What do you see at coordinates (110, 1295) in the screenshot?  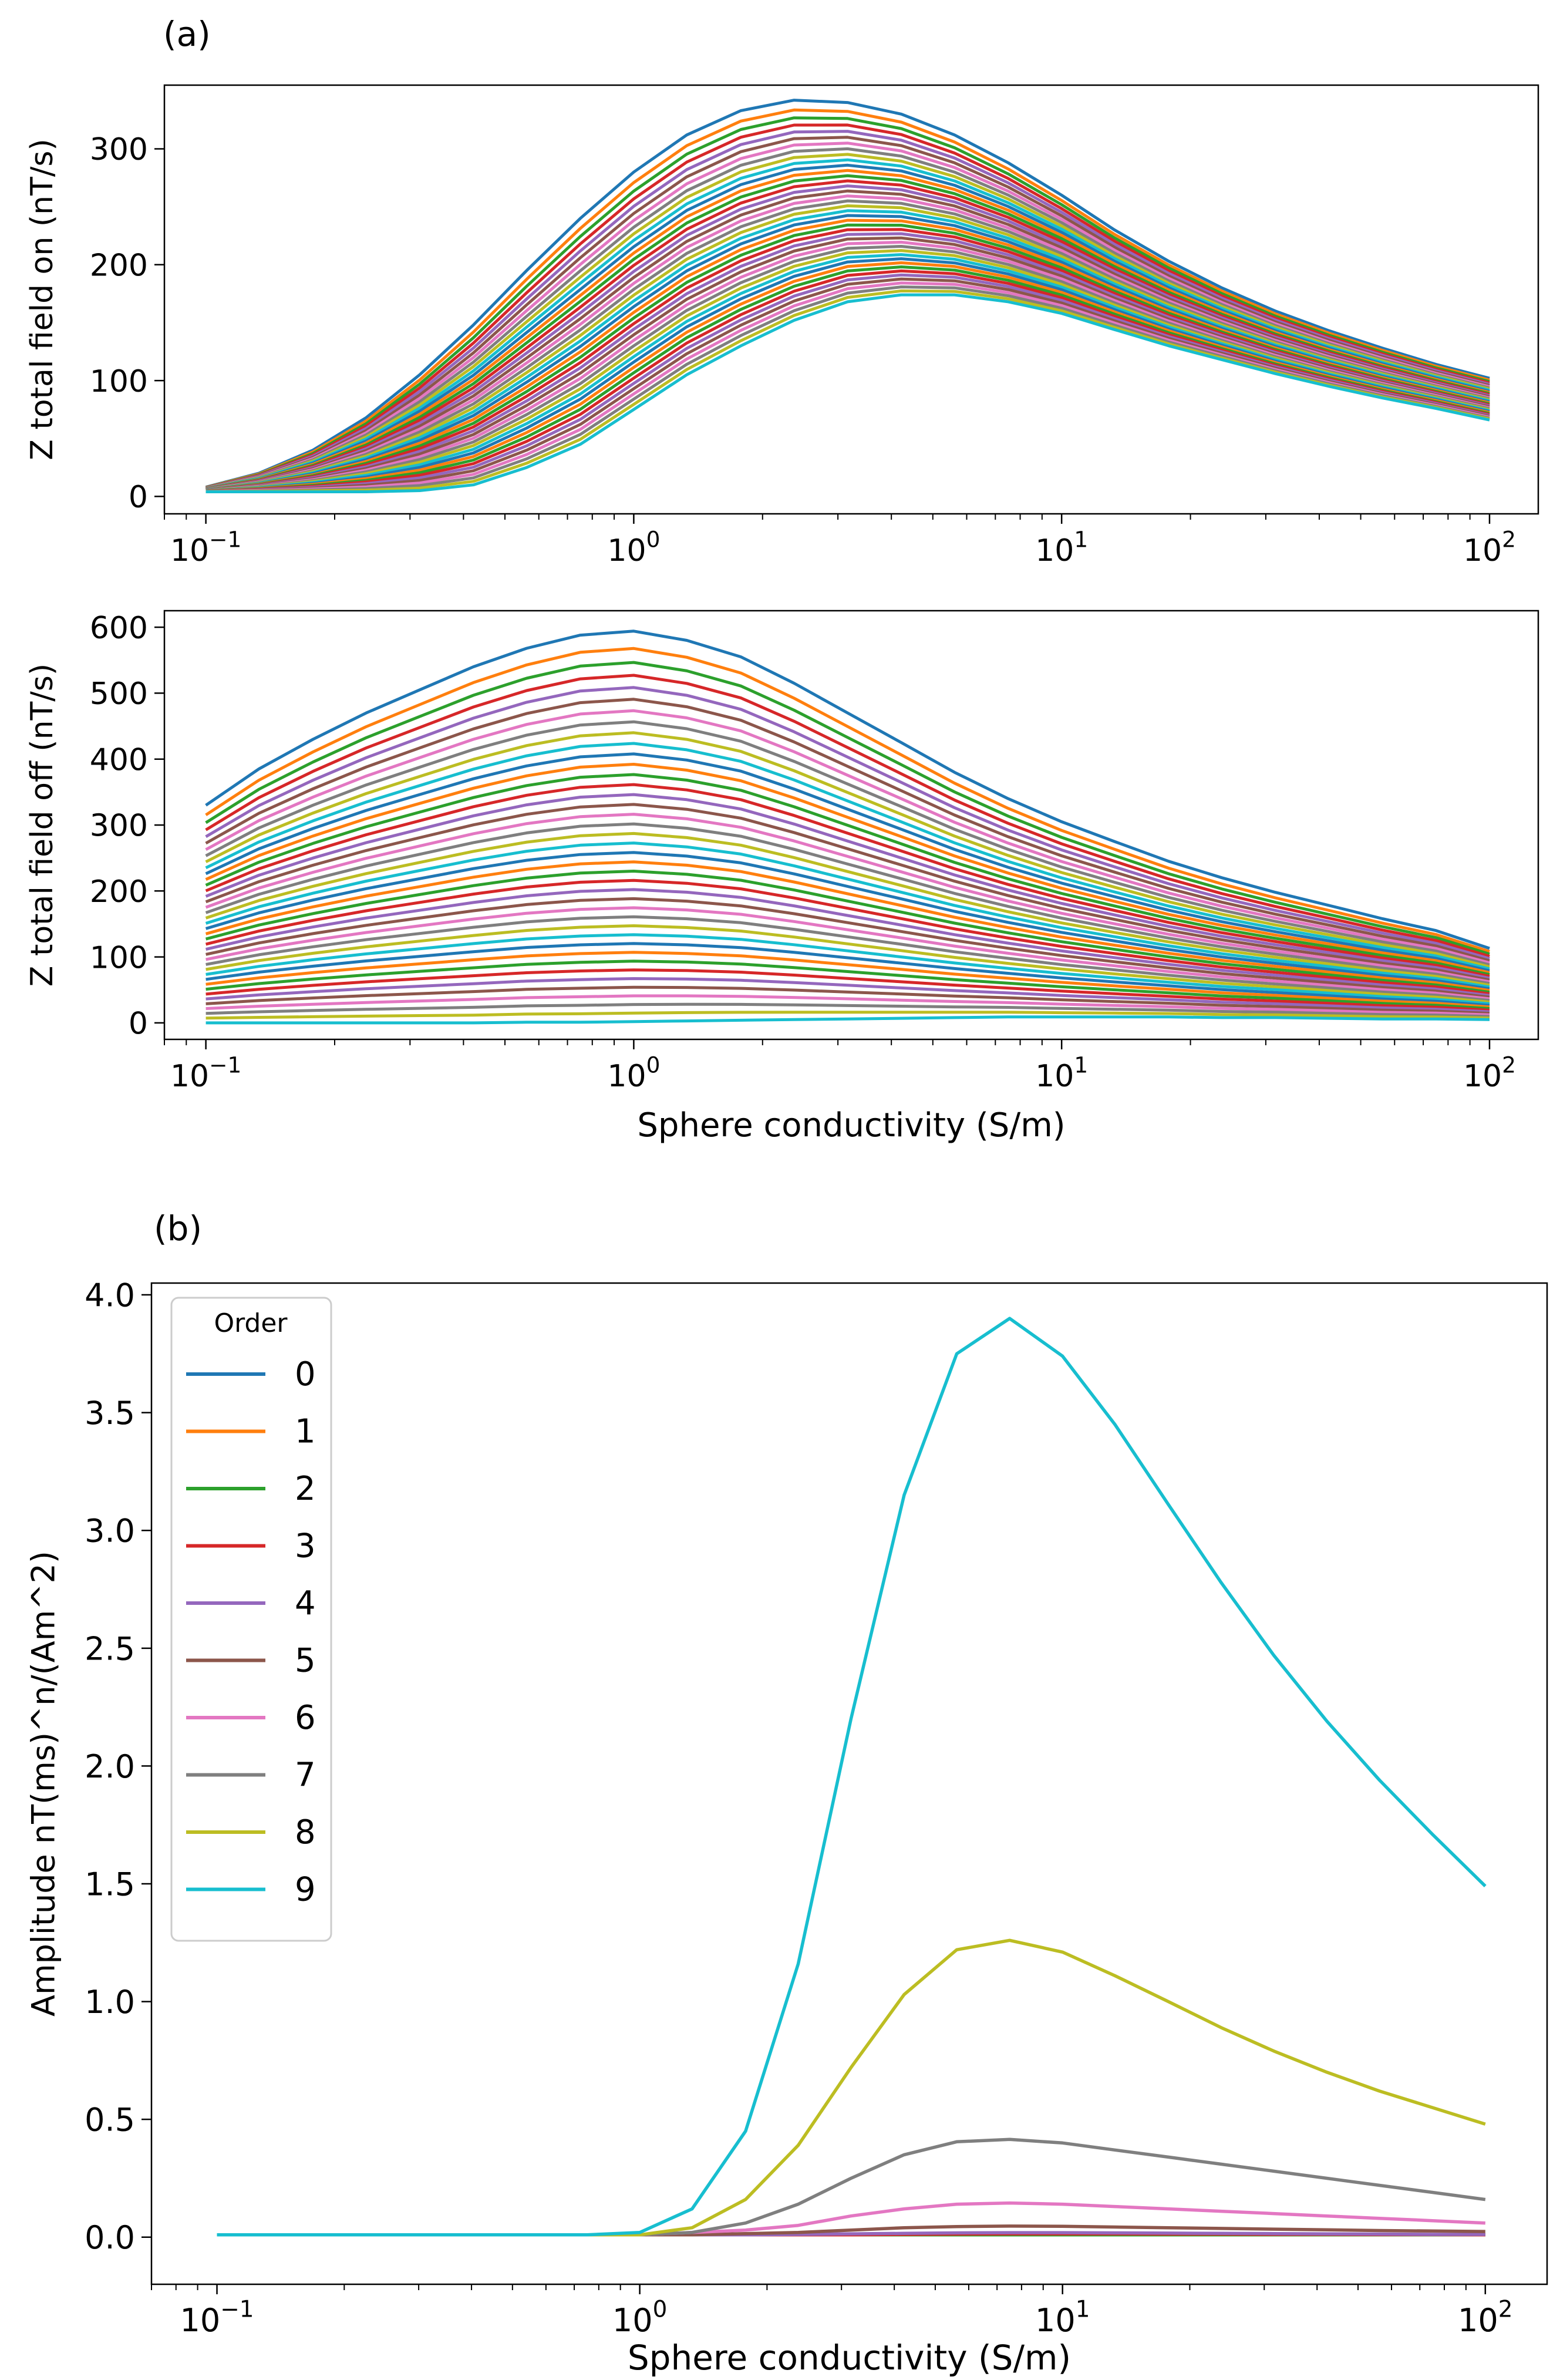 I see `y-tick-label: 4.0` at bounding box center [110, 1295].